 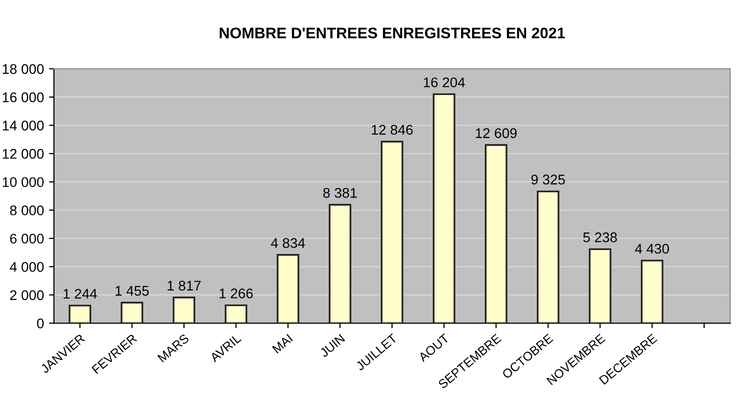 What do you see at coordinates (27, 239) in the screenshot?
I see `y-tick-label: 6 000` at bounding box center [27, 239].